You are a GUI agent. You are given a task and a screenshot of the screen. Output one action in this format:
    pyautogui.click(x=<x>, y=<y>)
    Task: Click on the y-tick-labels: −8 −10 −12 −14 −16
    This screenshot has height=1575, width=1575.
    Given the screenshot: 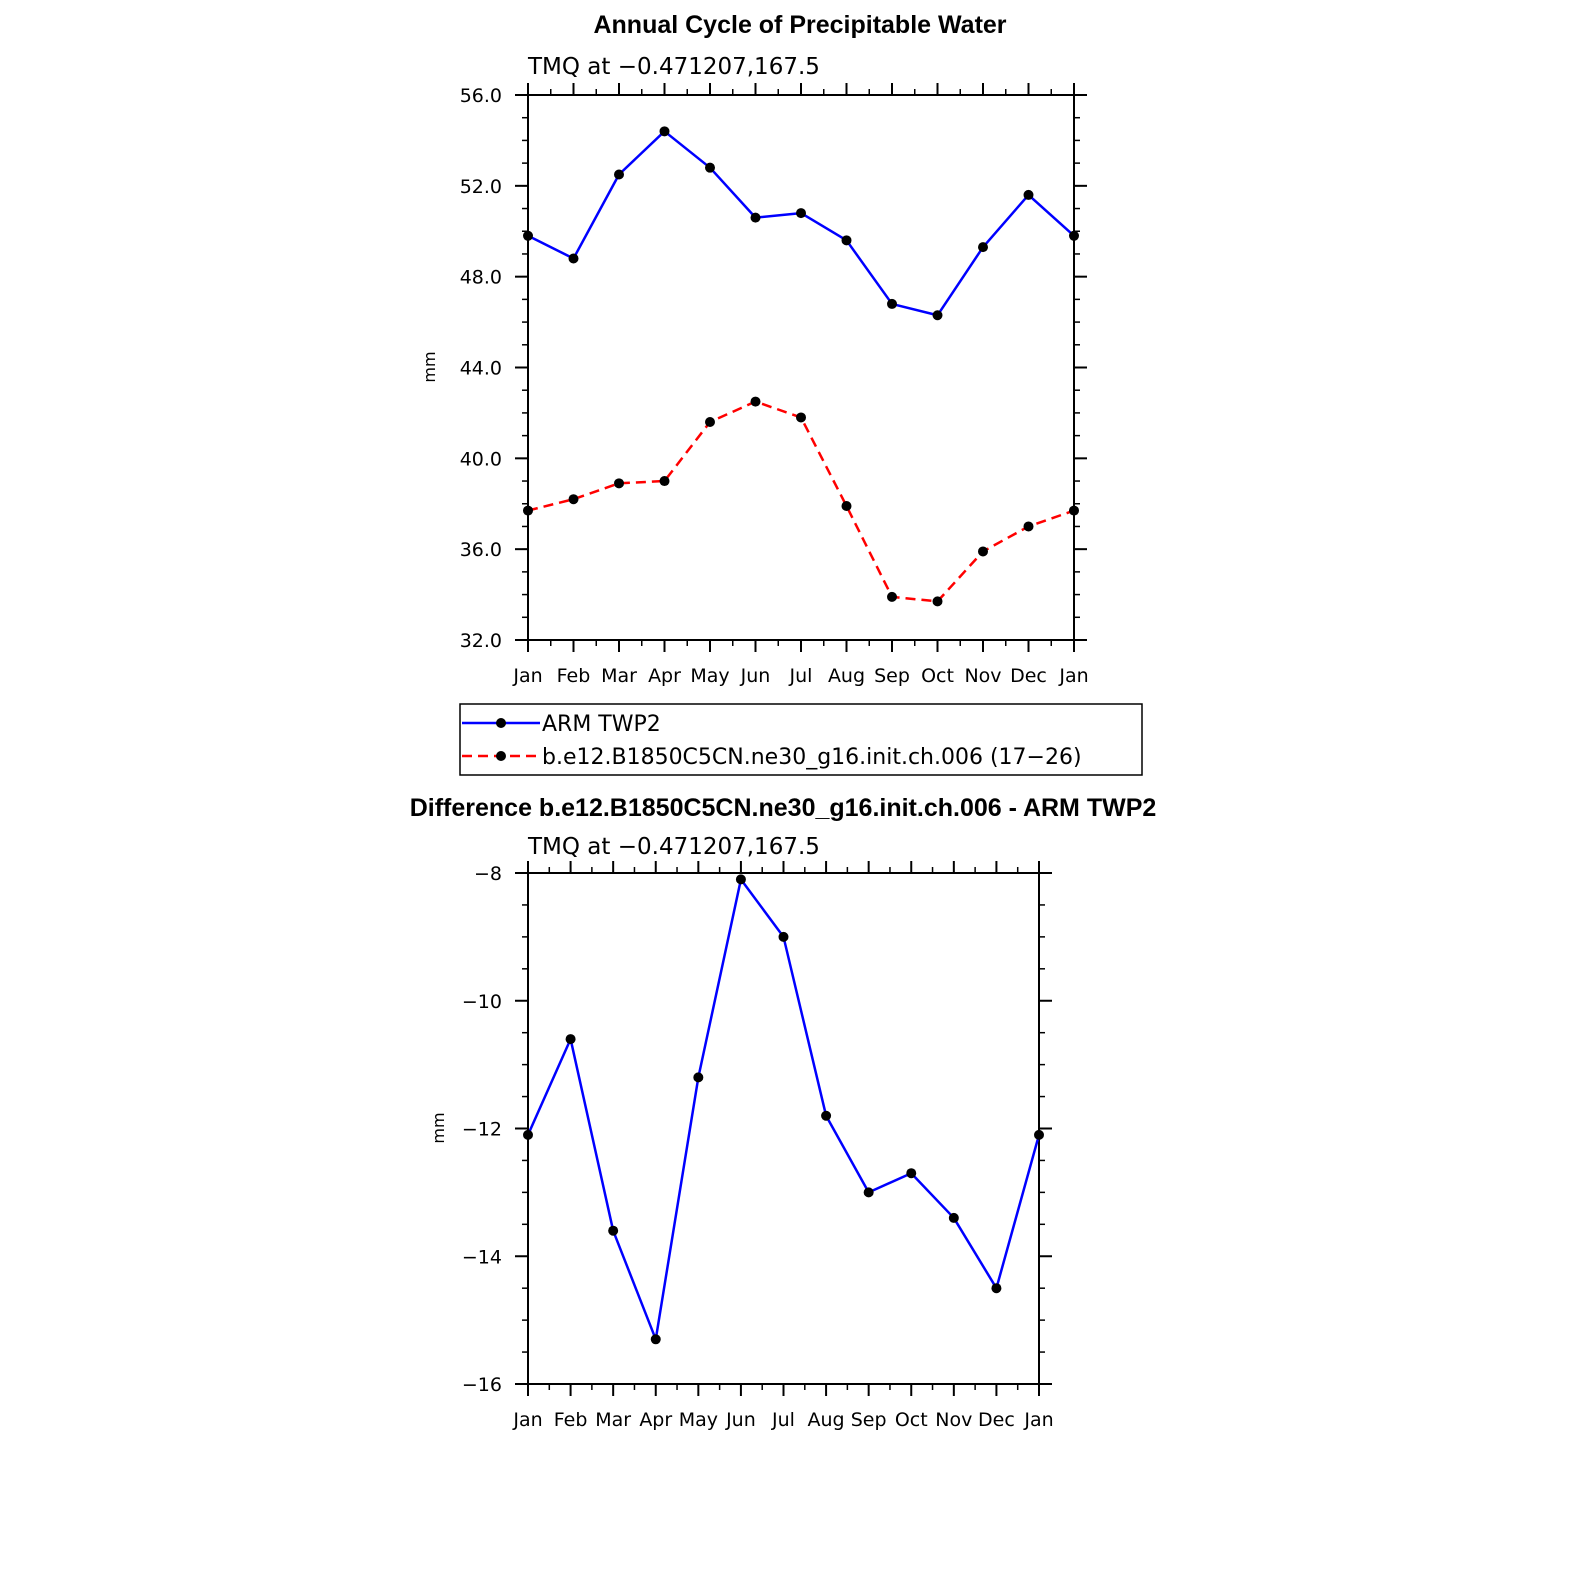 What is the action you would take?
    pyautogui.click(x=482, y=1129)
    